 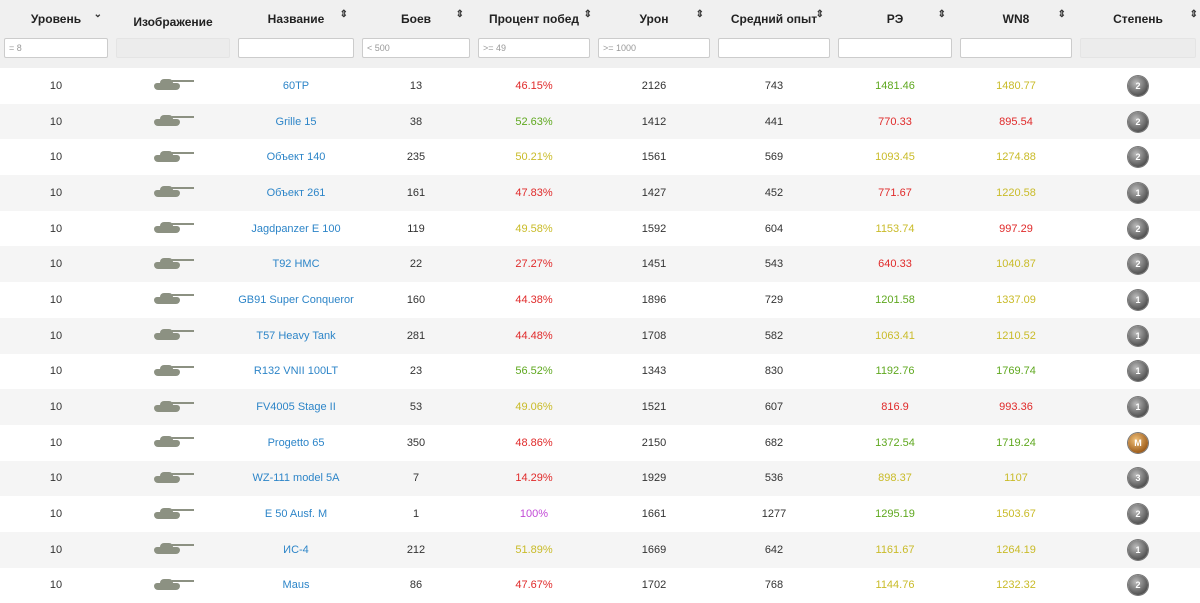 I want to click on tank-name-link: Объект 261, so click(x=296, y=192).